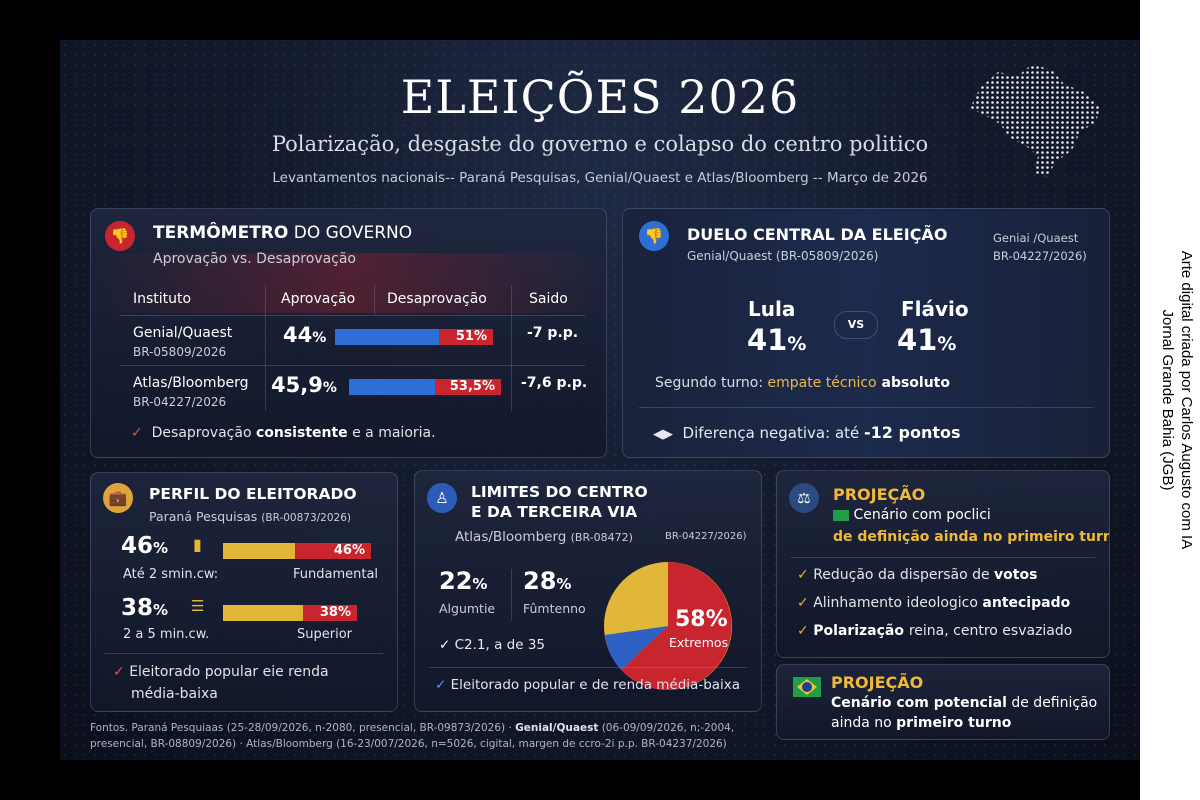  I want to click on perfil-value: 38%, so click(145, 608).